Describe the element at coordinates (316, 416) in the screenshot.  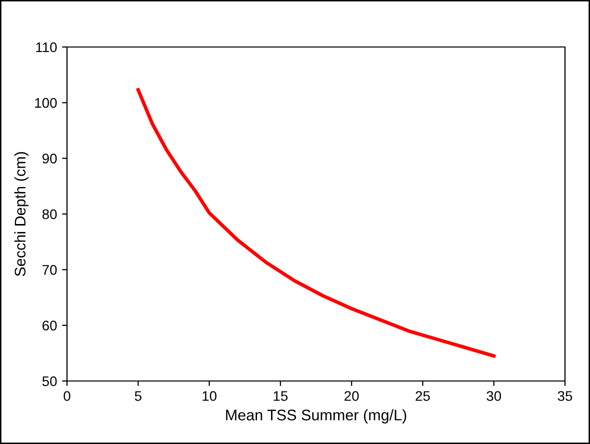
I see `x-axis-title: Mean TSS Summer (mg/L)` at that location.